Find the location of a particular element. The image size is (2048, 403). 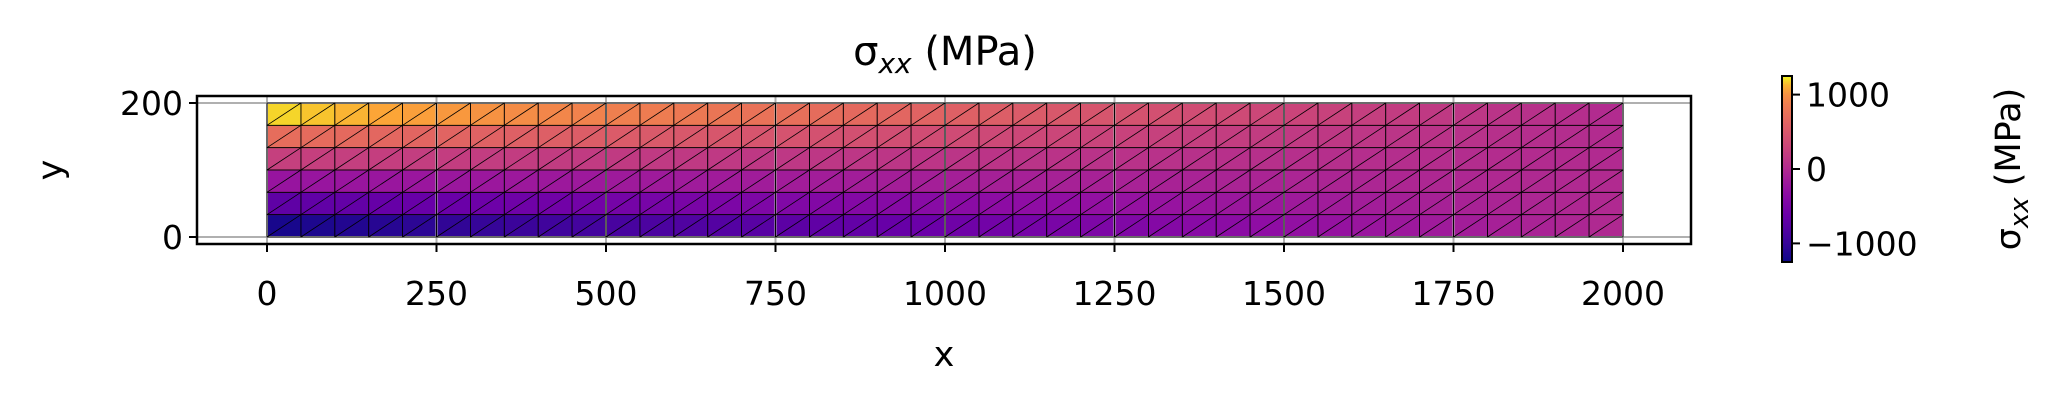

colorbar-label: σxx (MPa) is located at coordinates (2012, 169).